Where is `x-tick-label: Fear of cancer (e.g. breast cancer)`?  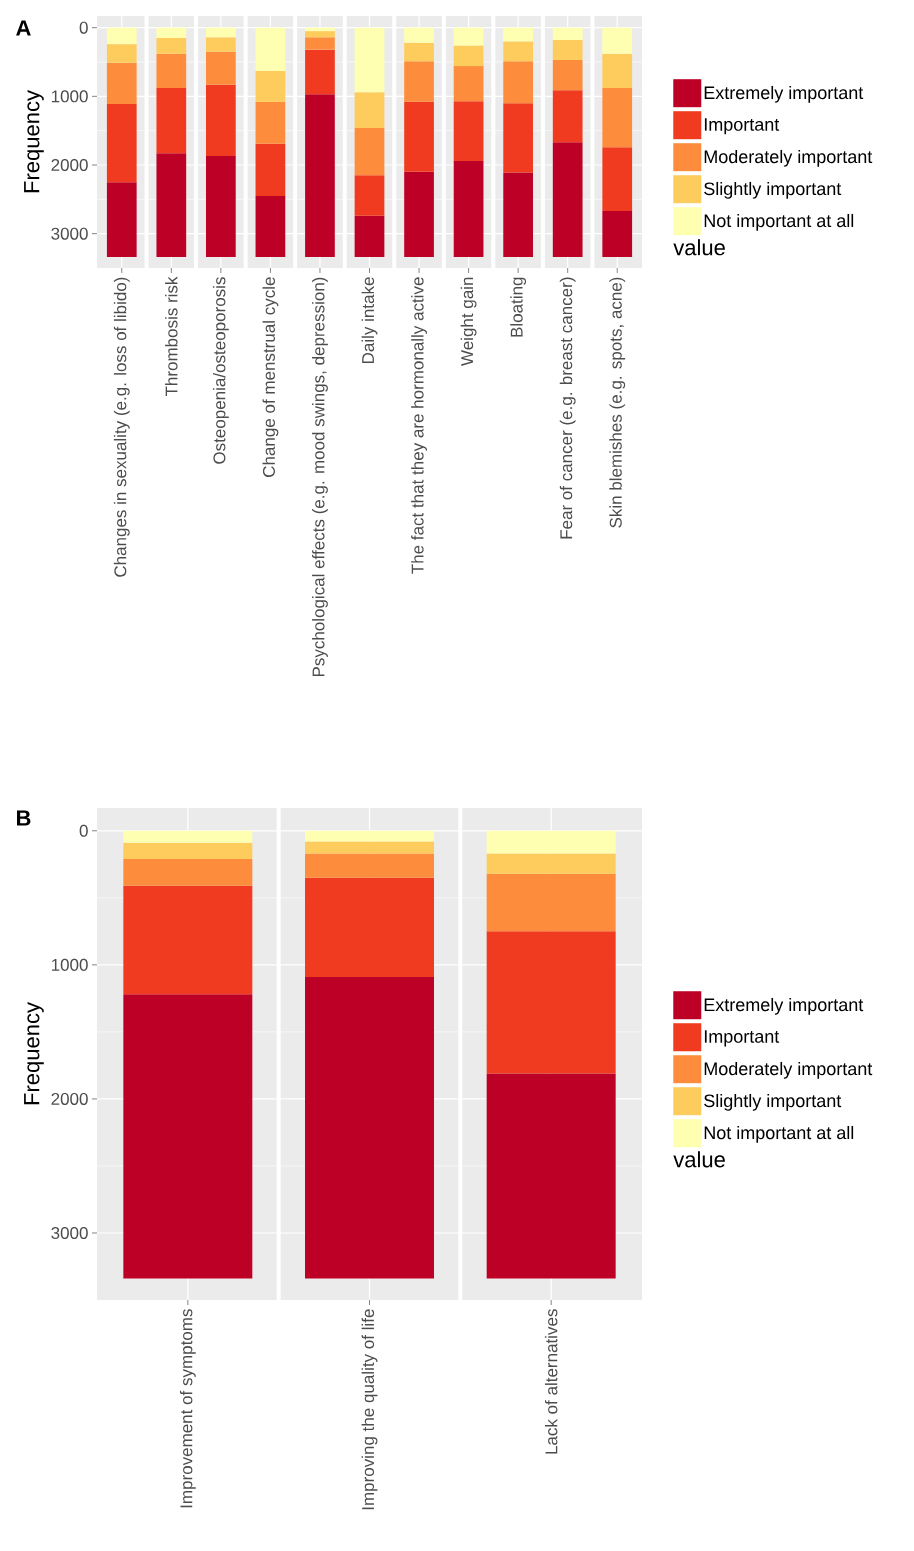
x-tick-label: Fear of cancer (e.g. breast cancer) is located at coordinates (567, 408).